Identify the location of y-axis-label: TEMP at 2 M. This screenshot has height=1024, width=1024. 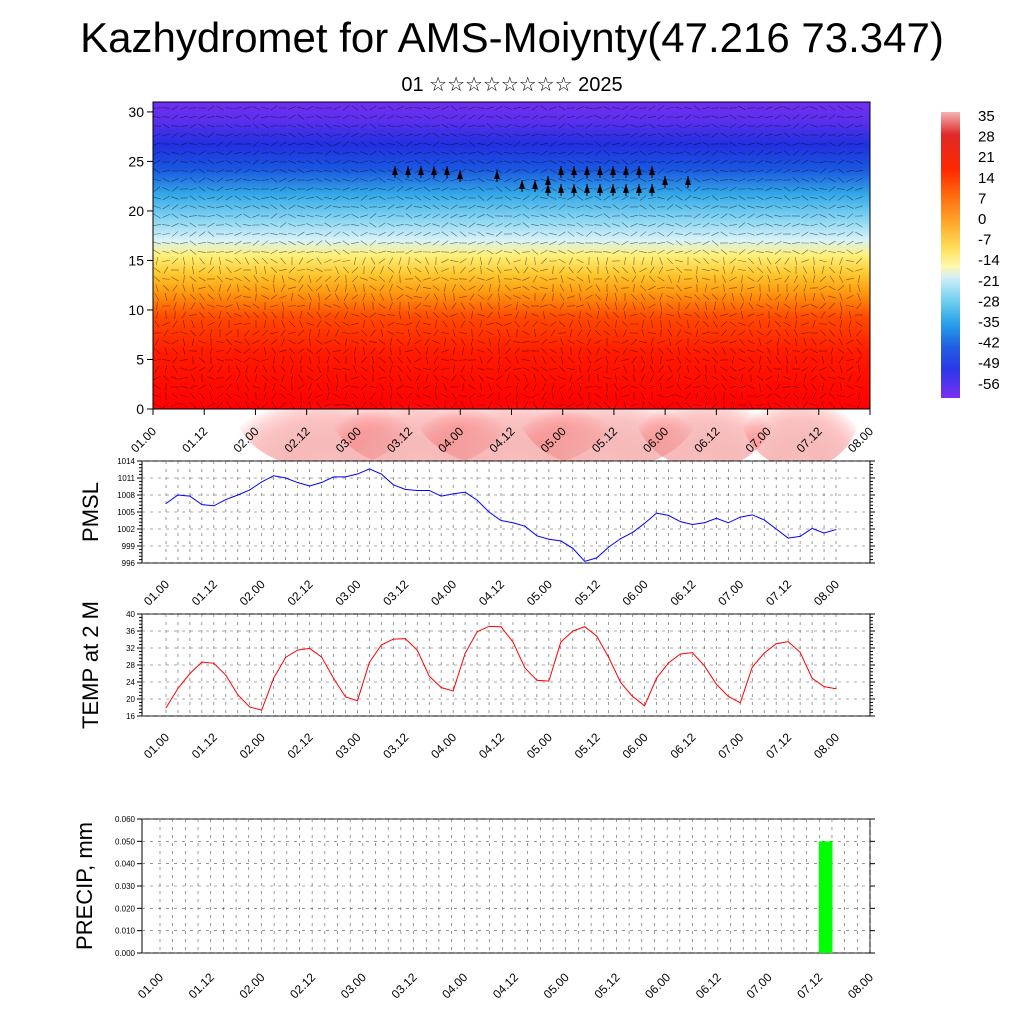
(90, 665).